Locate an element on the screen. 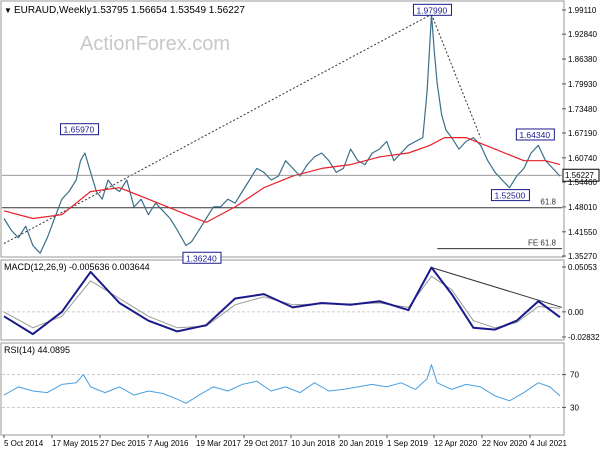 The height and width of the screenshot is (455, 600). header-symbol: EURAUD,Weekly is located at coordinates (53, 10).